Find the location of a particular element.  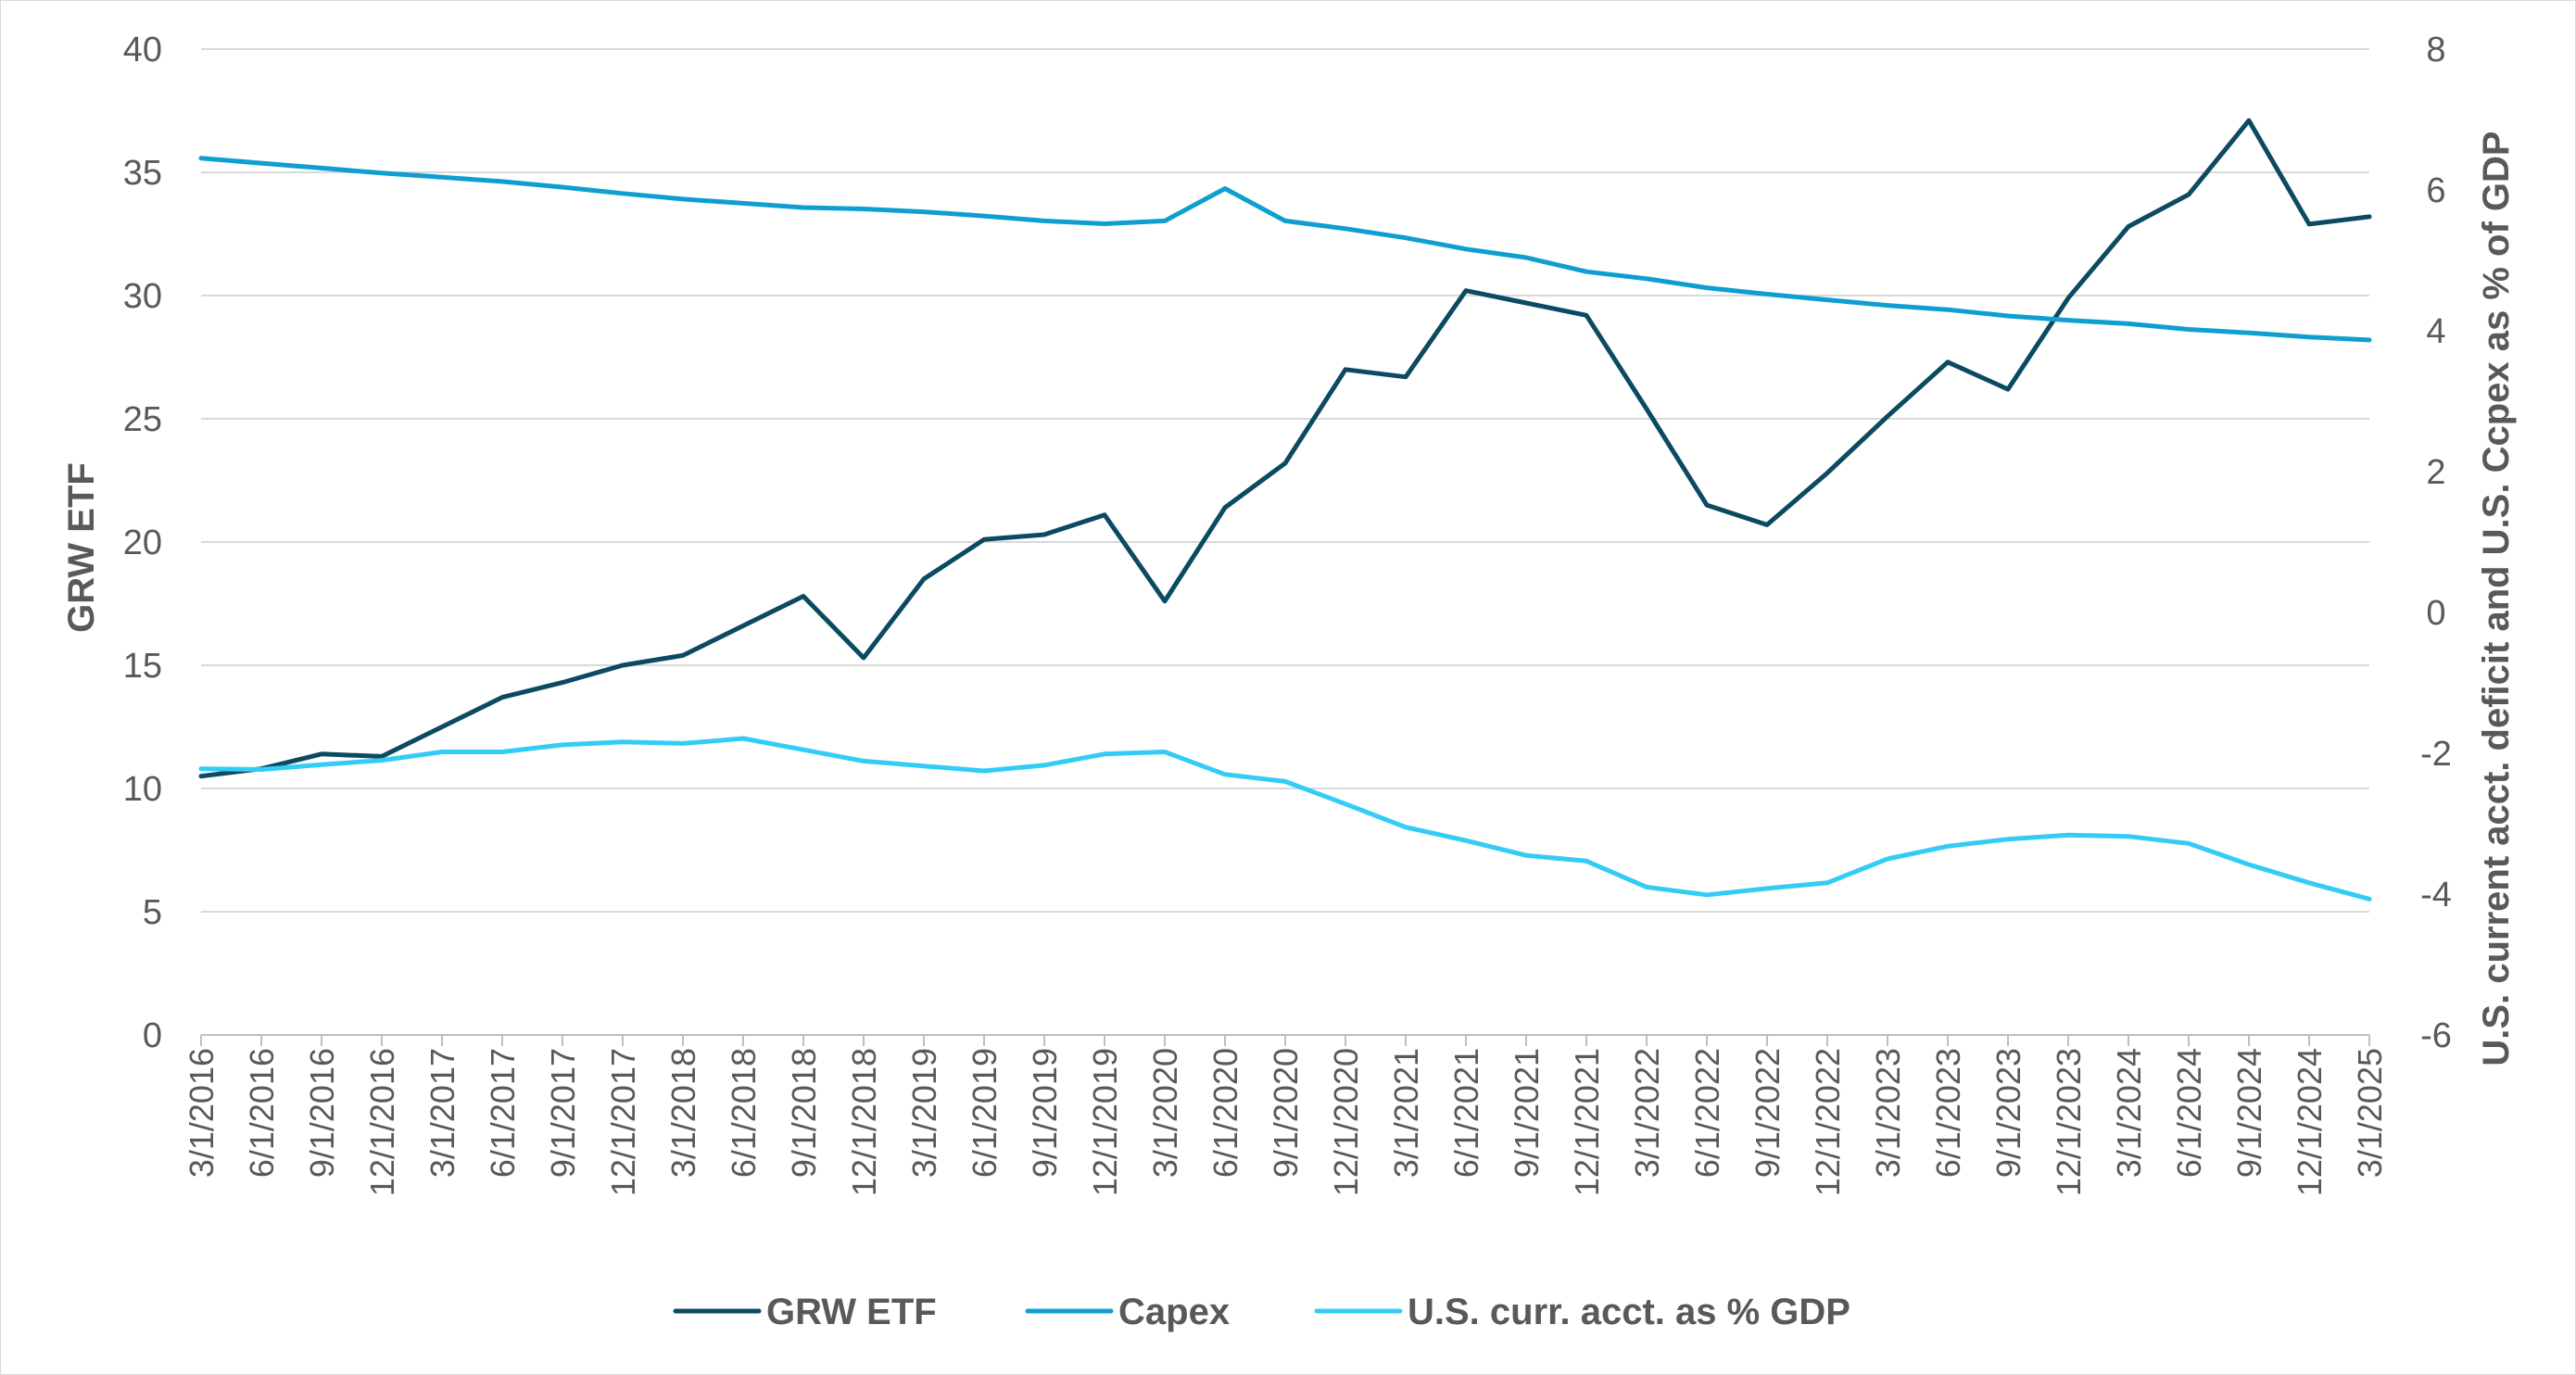

x-tick-label: 12/1/2023 is located at coordinates (2069, 1122).